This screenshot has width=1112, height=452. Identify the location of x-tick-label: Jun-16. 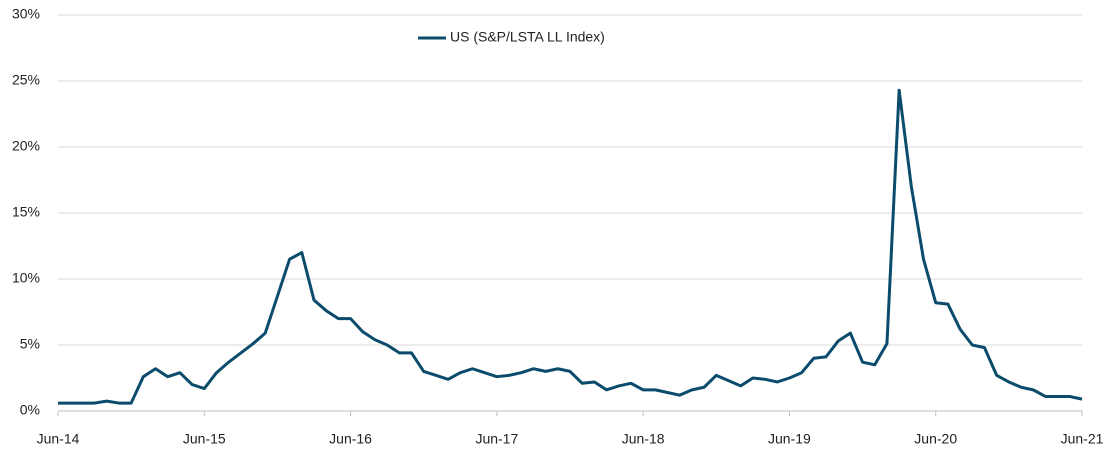
(350, 439).